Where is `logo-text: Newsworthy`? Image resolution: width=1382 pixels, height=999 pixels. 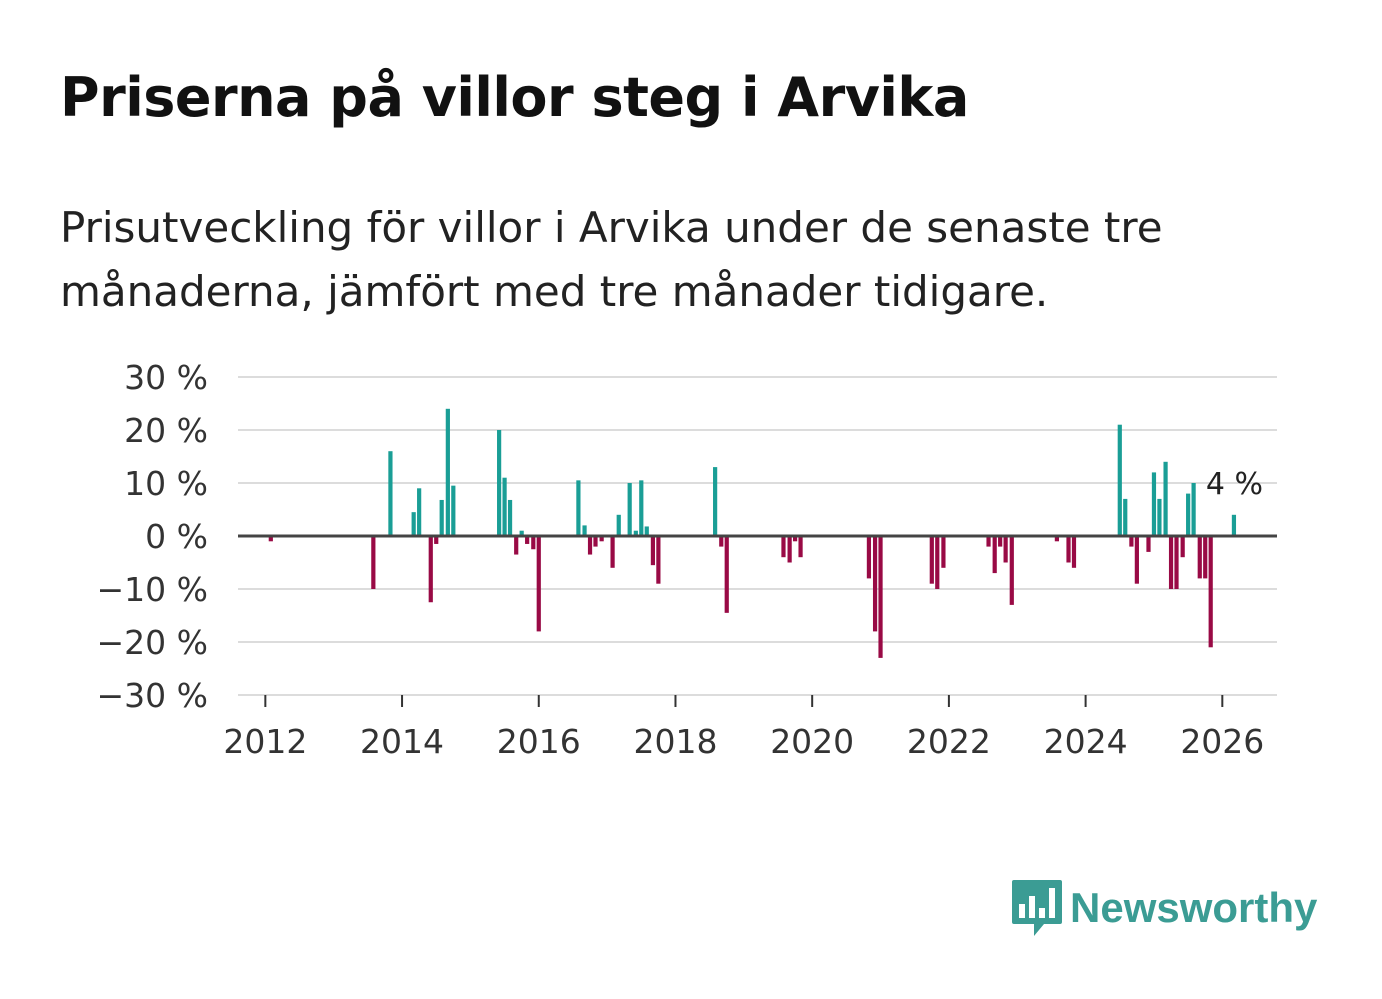
logo-text: Newsworthy is located at coordinates (1194, 907).